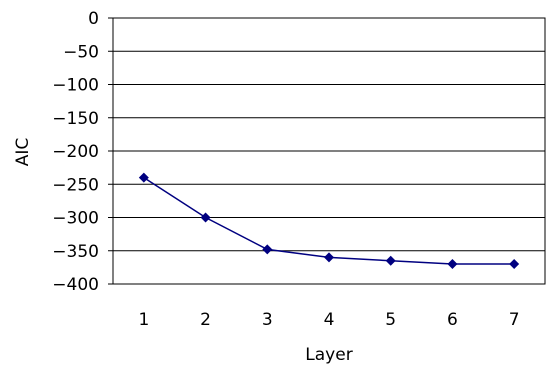 Image resolution: width=546 pixels, height=365 pixels. What do you see at coordinates (81, 52) in the screenshot?
I see `y-tick-label: −50` at bounding box center [81, 52].